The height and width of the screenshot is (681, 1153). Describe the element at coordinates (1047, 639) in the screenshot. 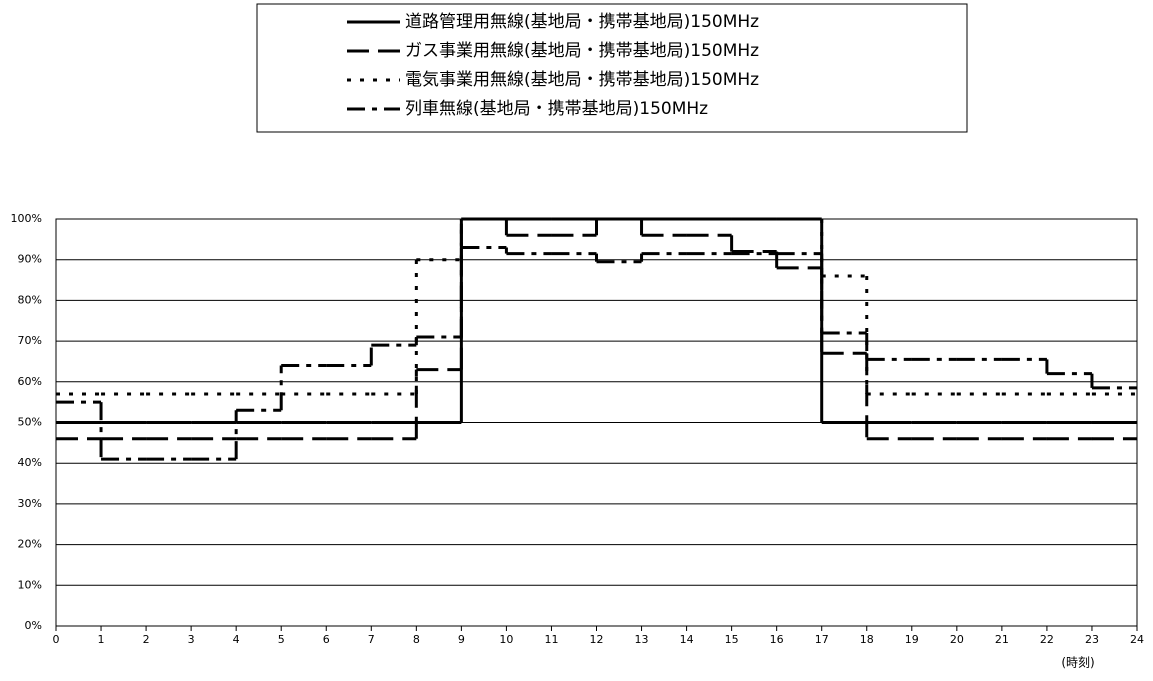

I see `x-tick-label: 22` at that location.